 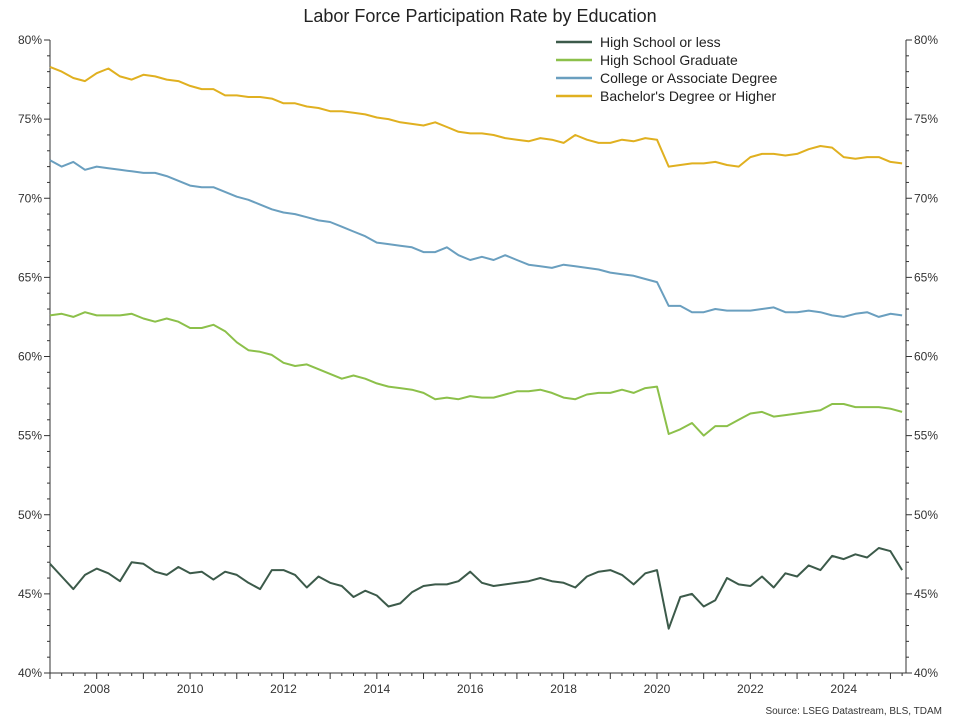 I want to click on left-y-tick-label: 45%, so click(x=30, y=594).